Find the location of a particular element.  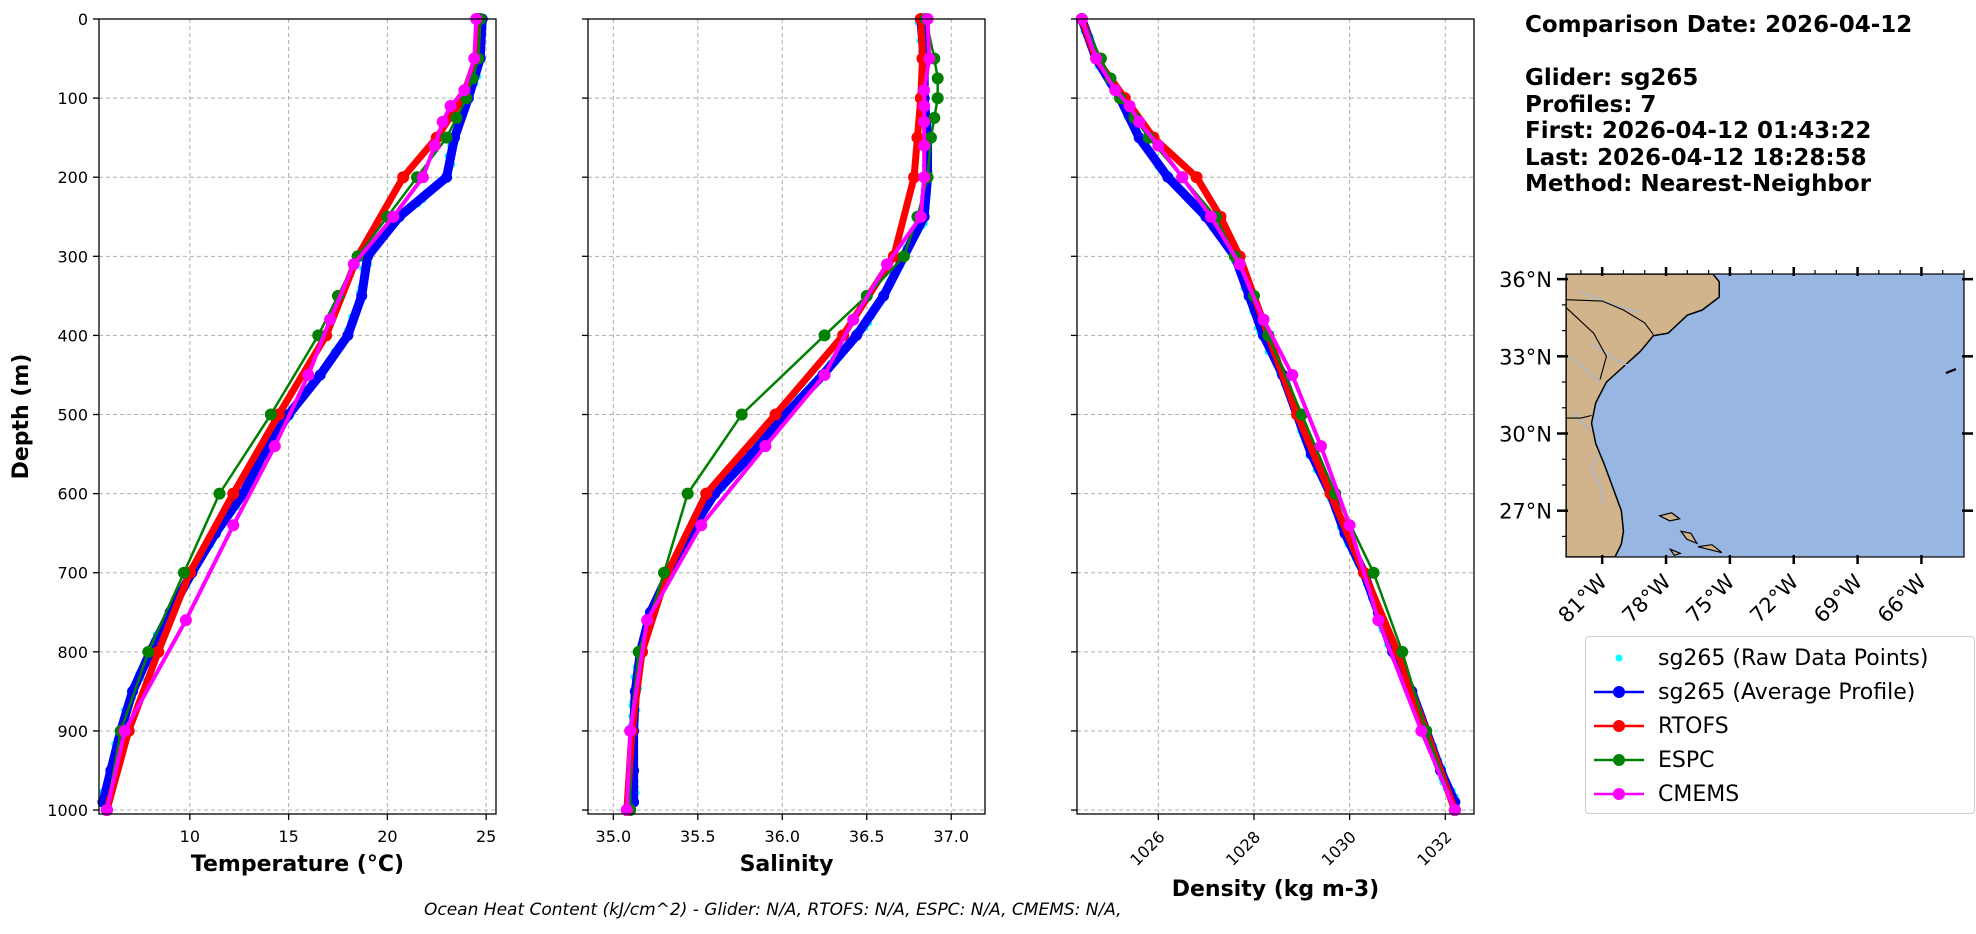

x-tick-label: 1032 is located at coordinates (1434, 848).